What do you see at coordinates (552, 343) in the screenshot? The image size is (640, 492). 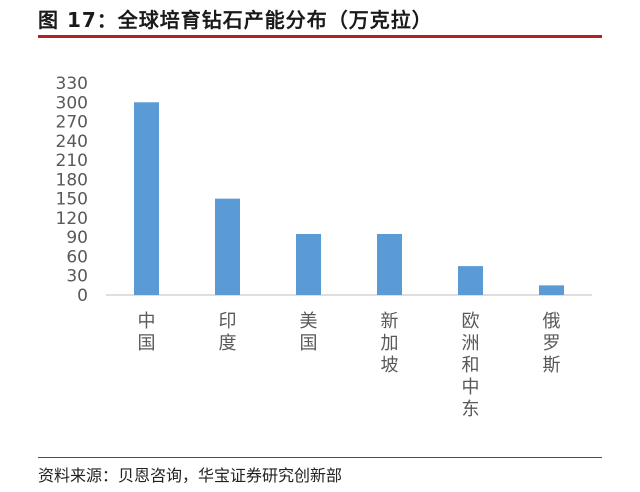 I see `category-label-5: 俄罗斯` at bounding box center [552, 343].